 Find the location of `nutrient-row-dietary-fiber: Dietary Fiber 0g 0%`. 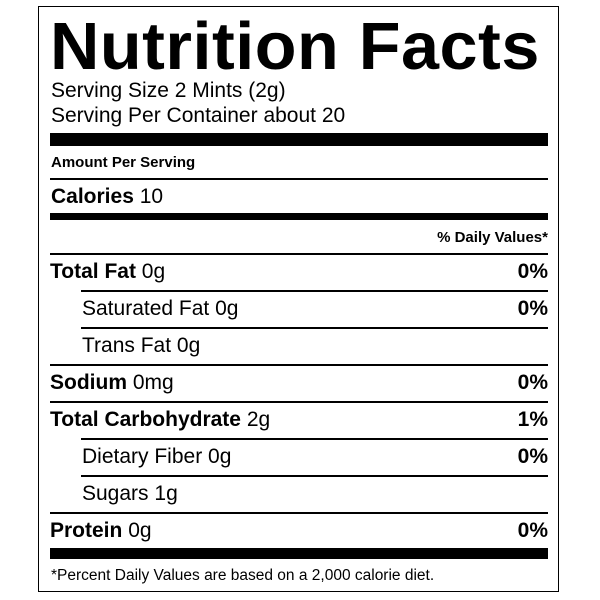

nutrient-row-dietary-fiber: Dietary Fiber 0g 0% is located at coordinates (299, 457).